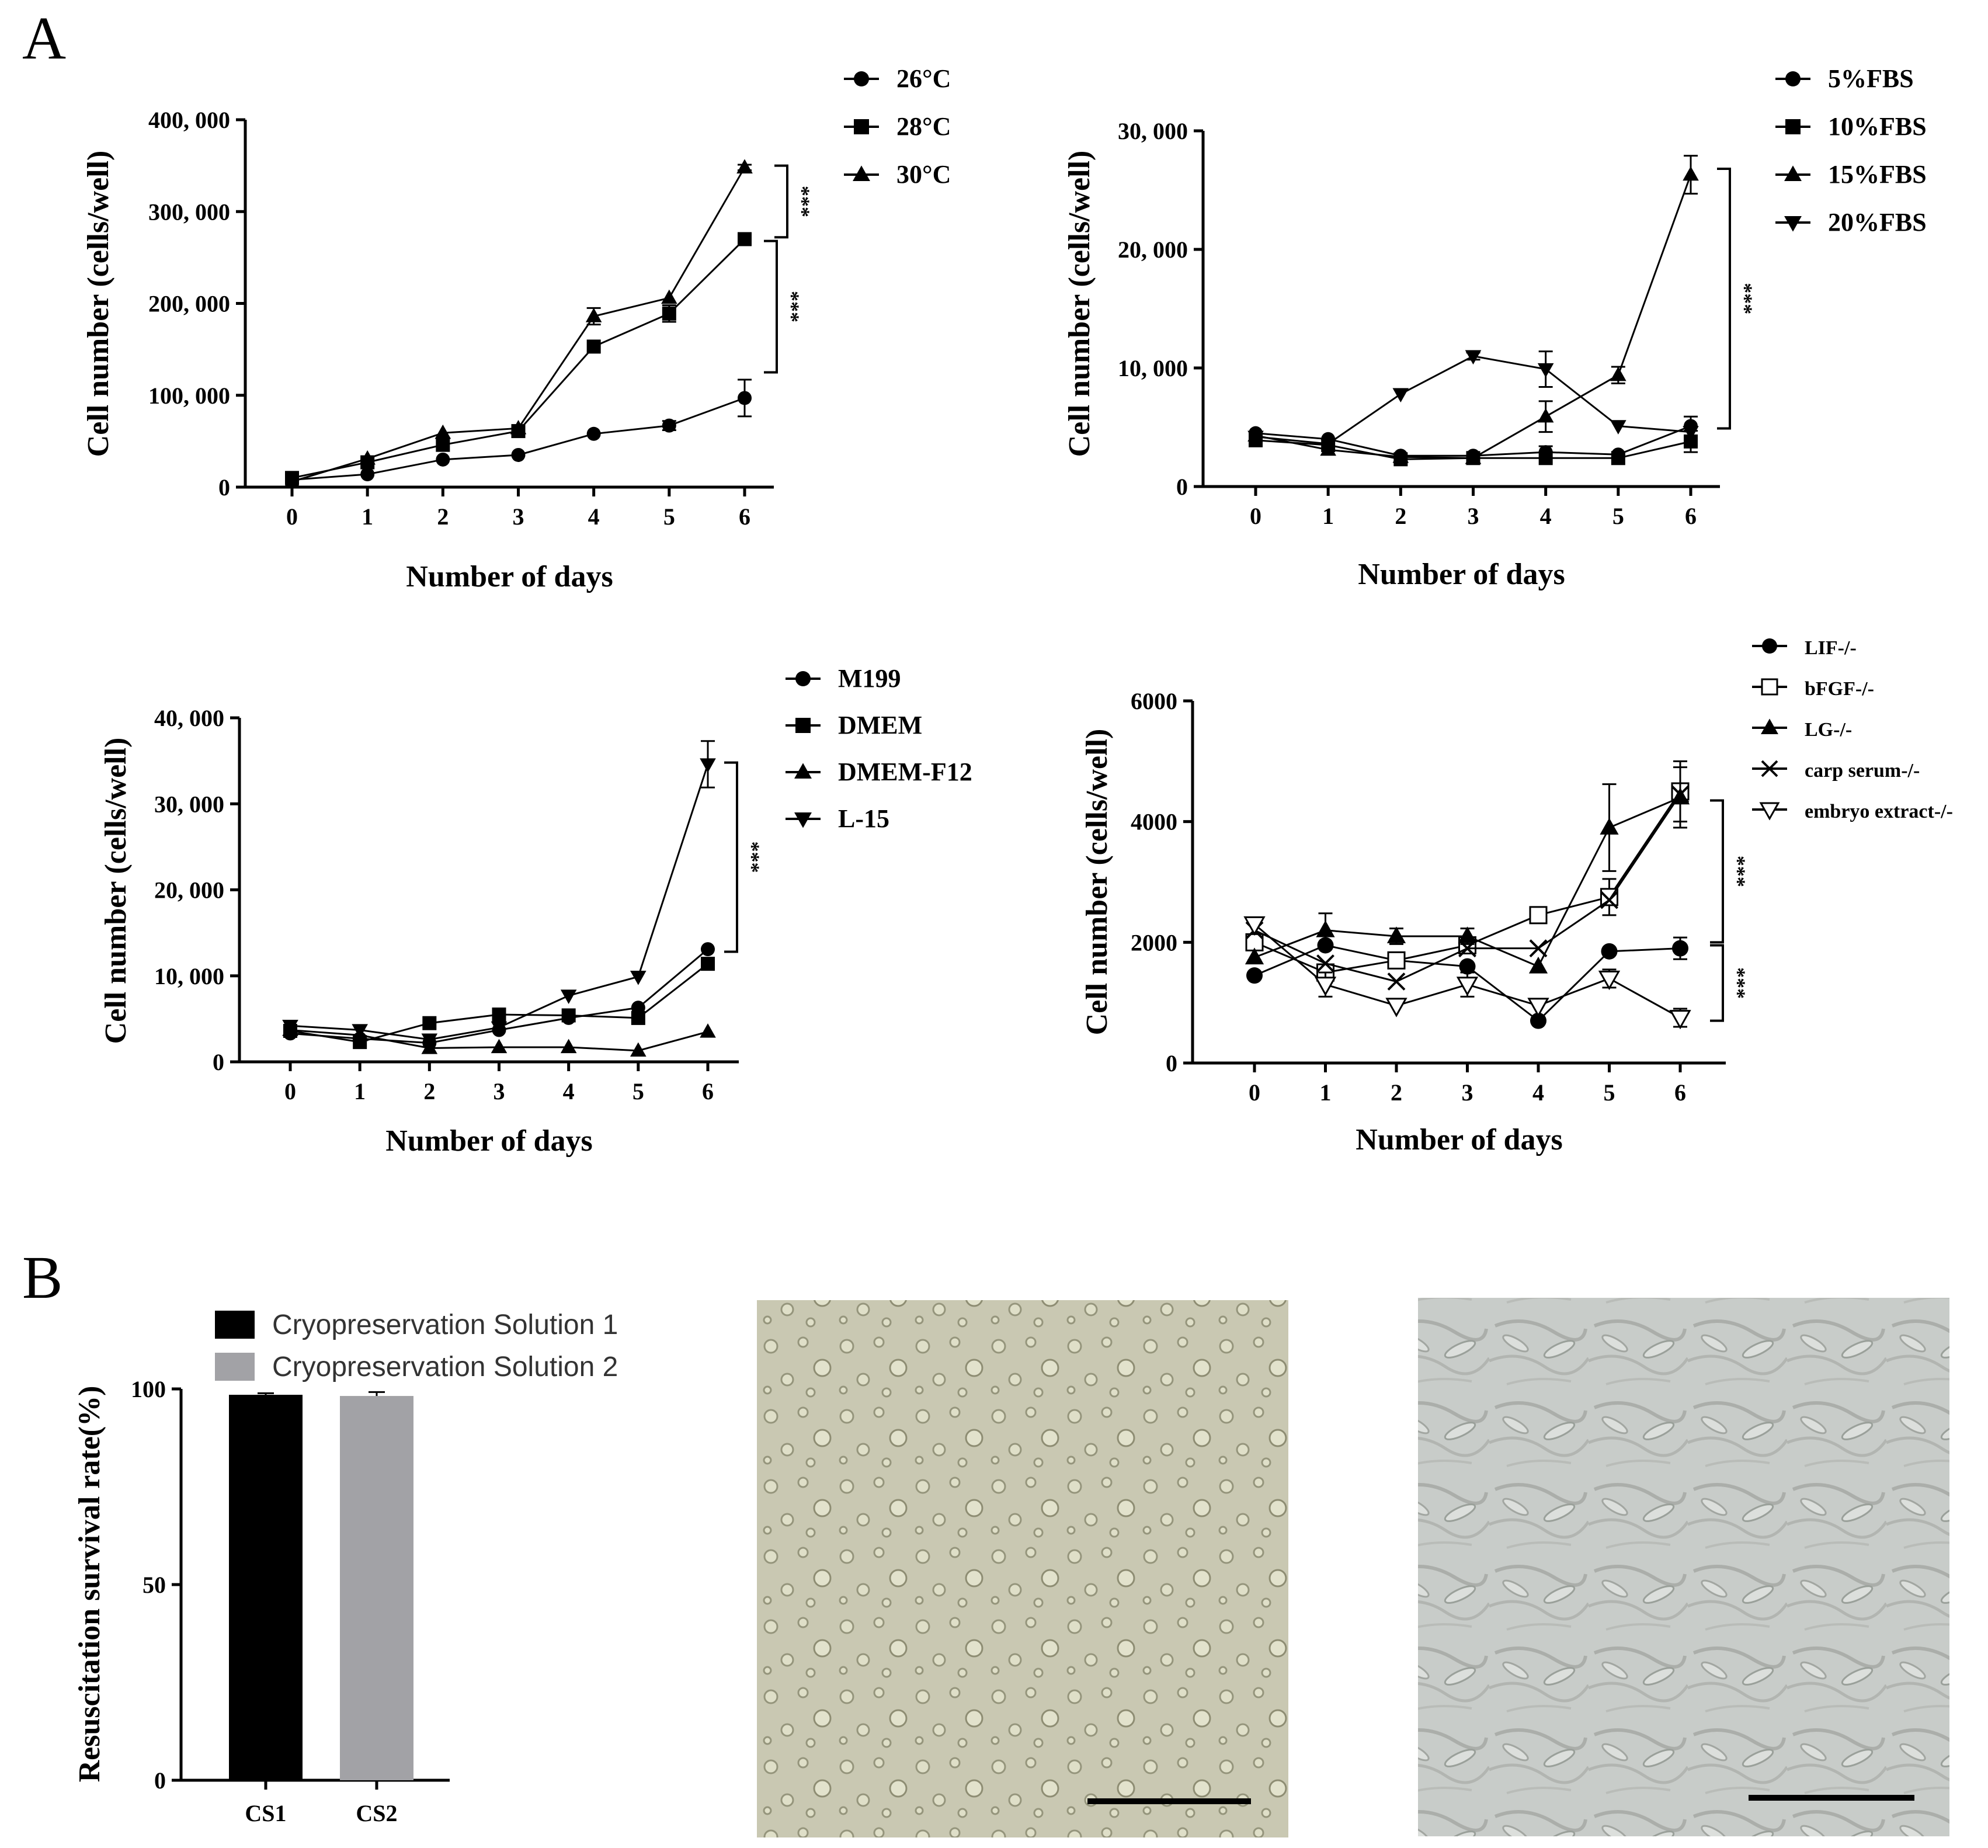 The width and height of the screenshot is (1988, 1848). What do you see at coordinates (923, 127) in the screenshot?
I see `legend-label: 28°C` at bounding box center [923, 127].